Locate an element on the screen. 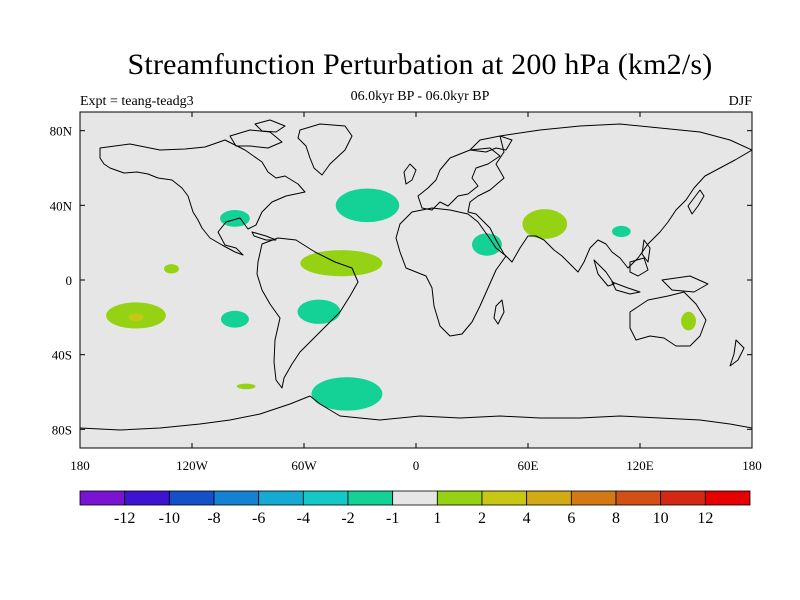  coast-new-zealand is located at coordinates (737, 353).